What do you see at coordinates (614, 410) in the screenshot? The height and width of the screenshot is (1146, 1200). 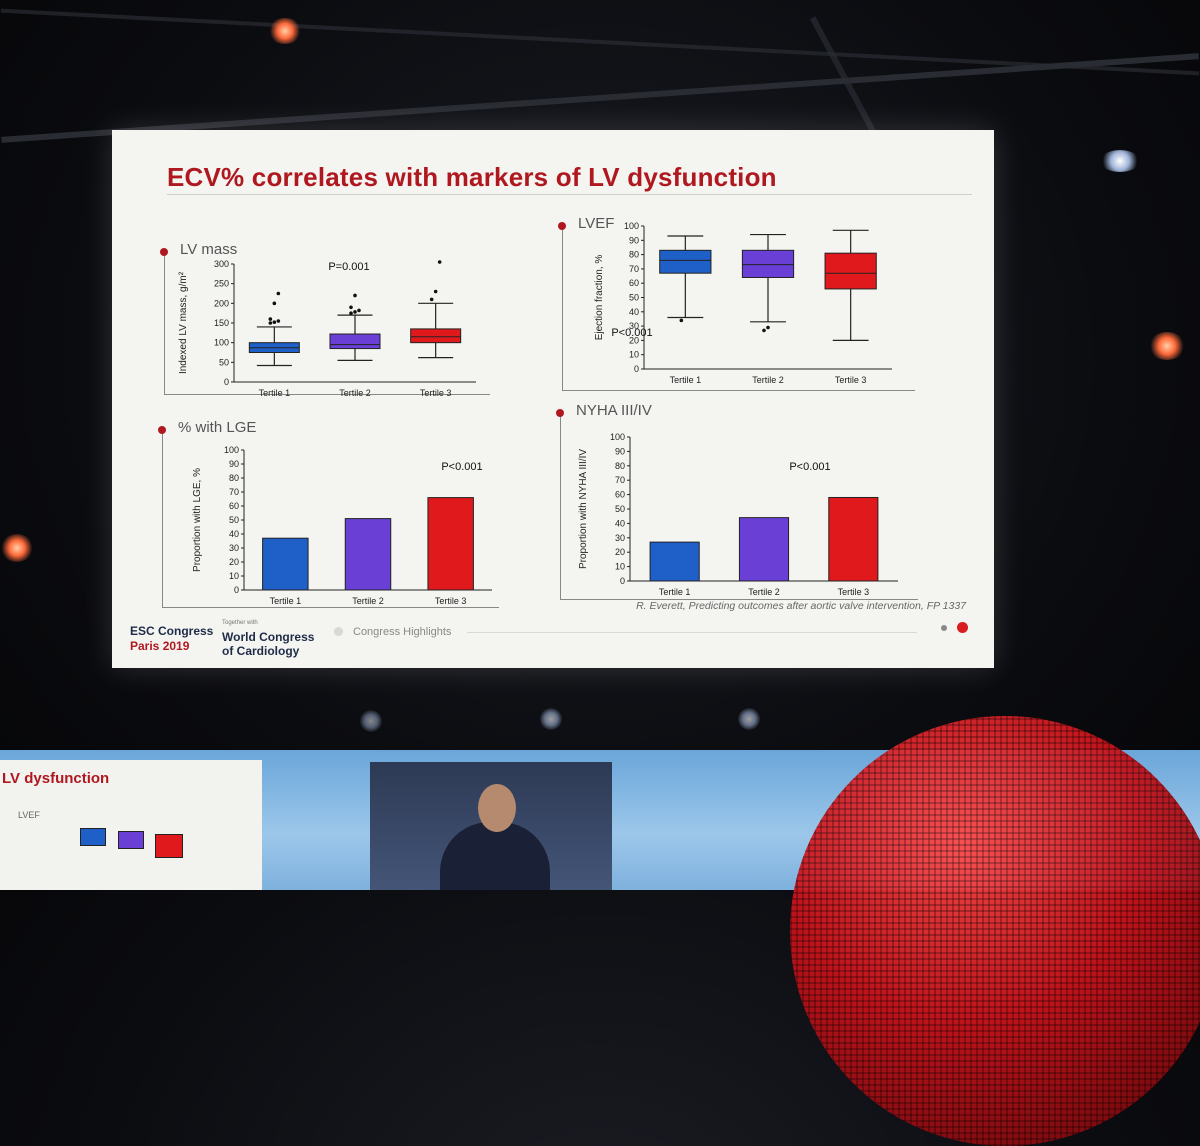 I see `panel-title: NYHA III/IV` at bounding box center [614, 410].